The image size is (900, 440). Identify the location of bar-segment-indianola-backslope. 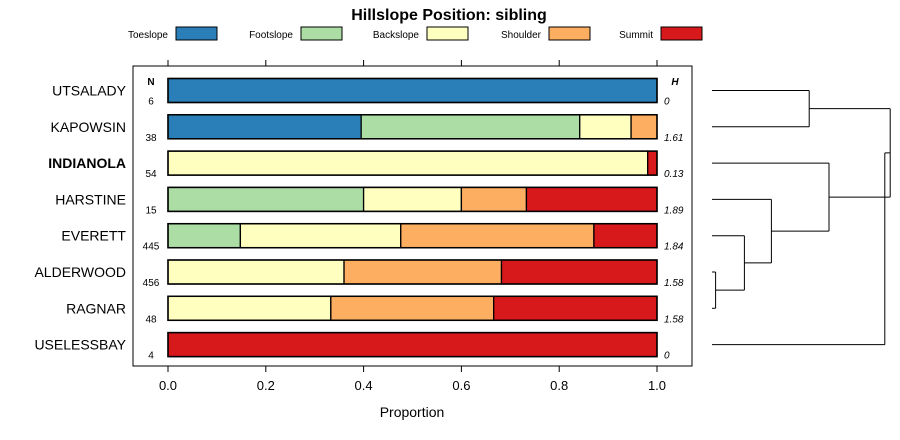
(408, 163).